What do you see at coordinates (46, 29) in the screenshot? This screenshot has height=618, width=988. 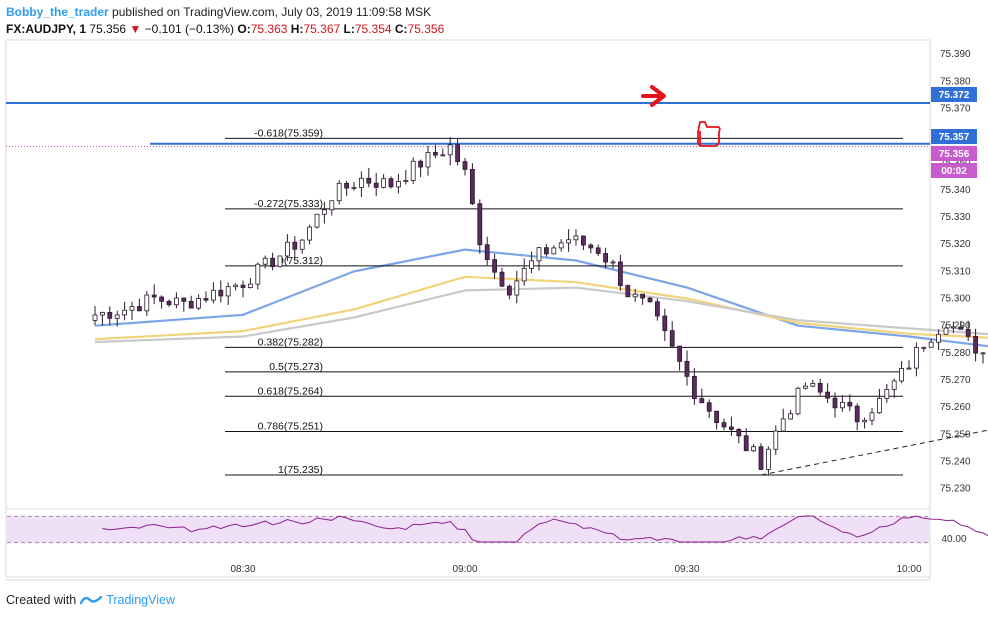 I see `symbol-name: FX:AUDJPY, 1` at bounding box center [46, 29].